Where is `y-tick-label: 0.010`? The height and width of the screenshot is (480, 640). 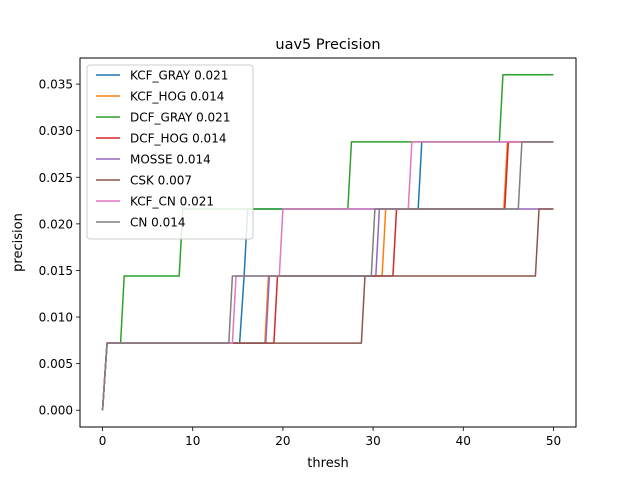
y-tick-label: 0.010 is located at coordinates (56, 318).